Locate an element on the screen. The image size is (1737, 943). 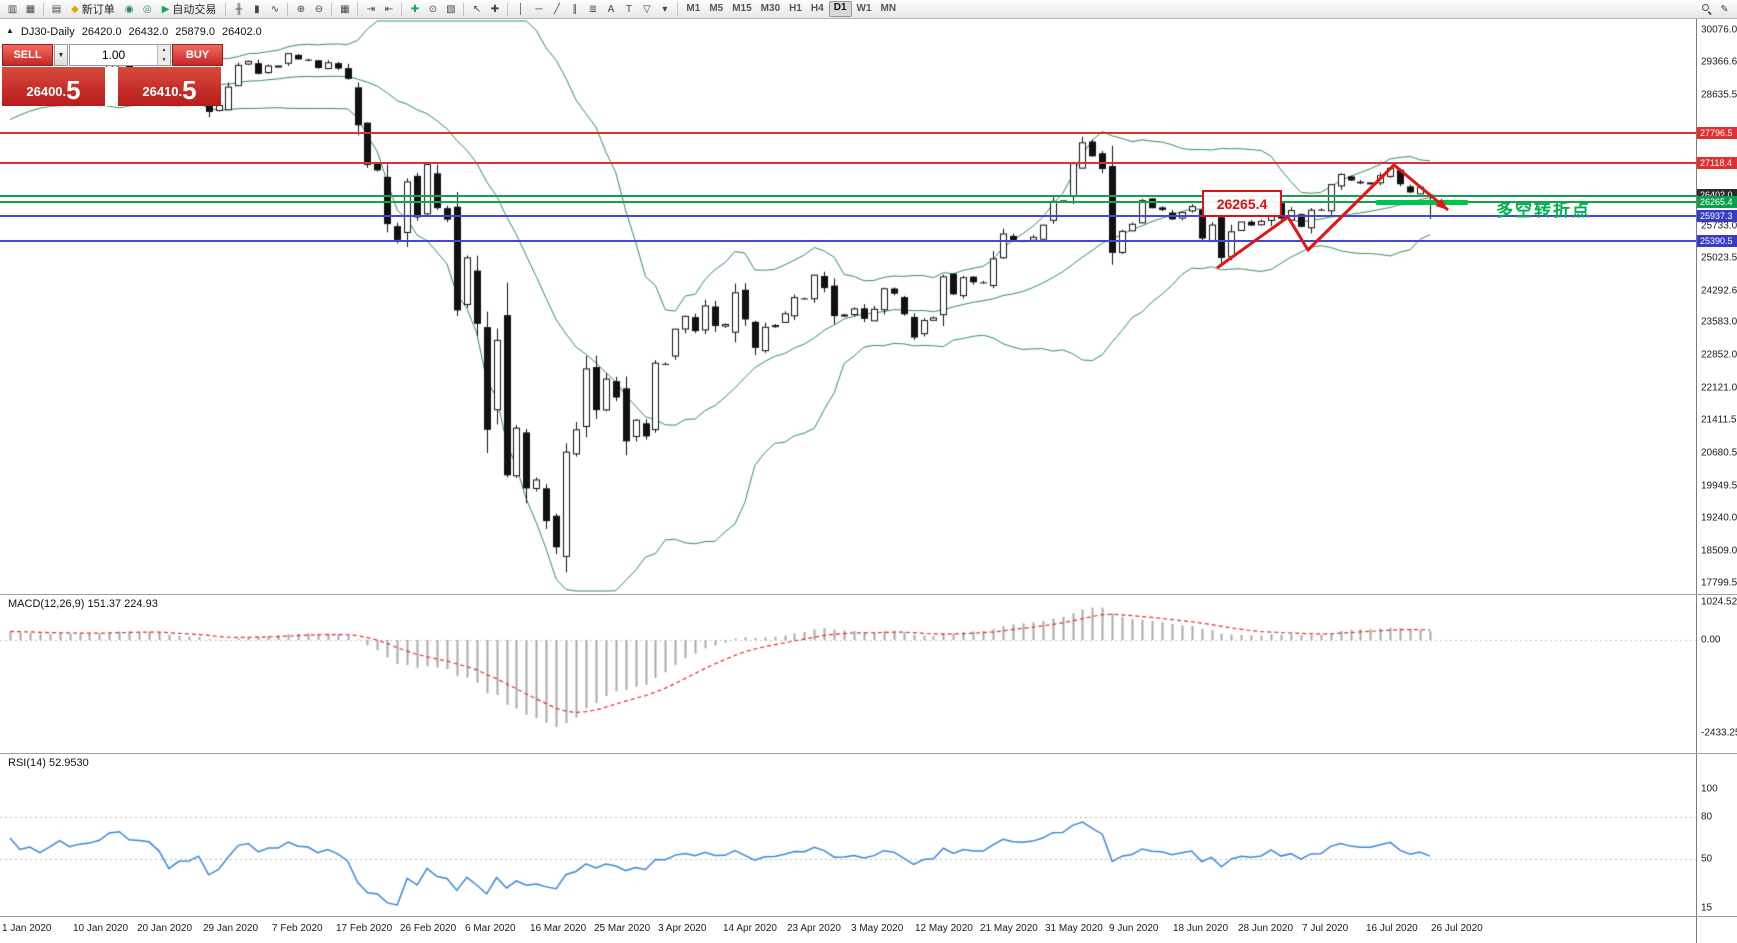
date-axis-label: 6 Mar 2020 is located at coordinates (490, 928).